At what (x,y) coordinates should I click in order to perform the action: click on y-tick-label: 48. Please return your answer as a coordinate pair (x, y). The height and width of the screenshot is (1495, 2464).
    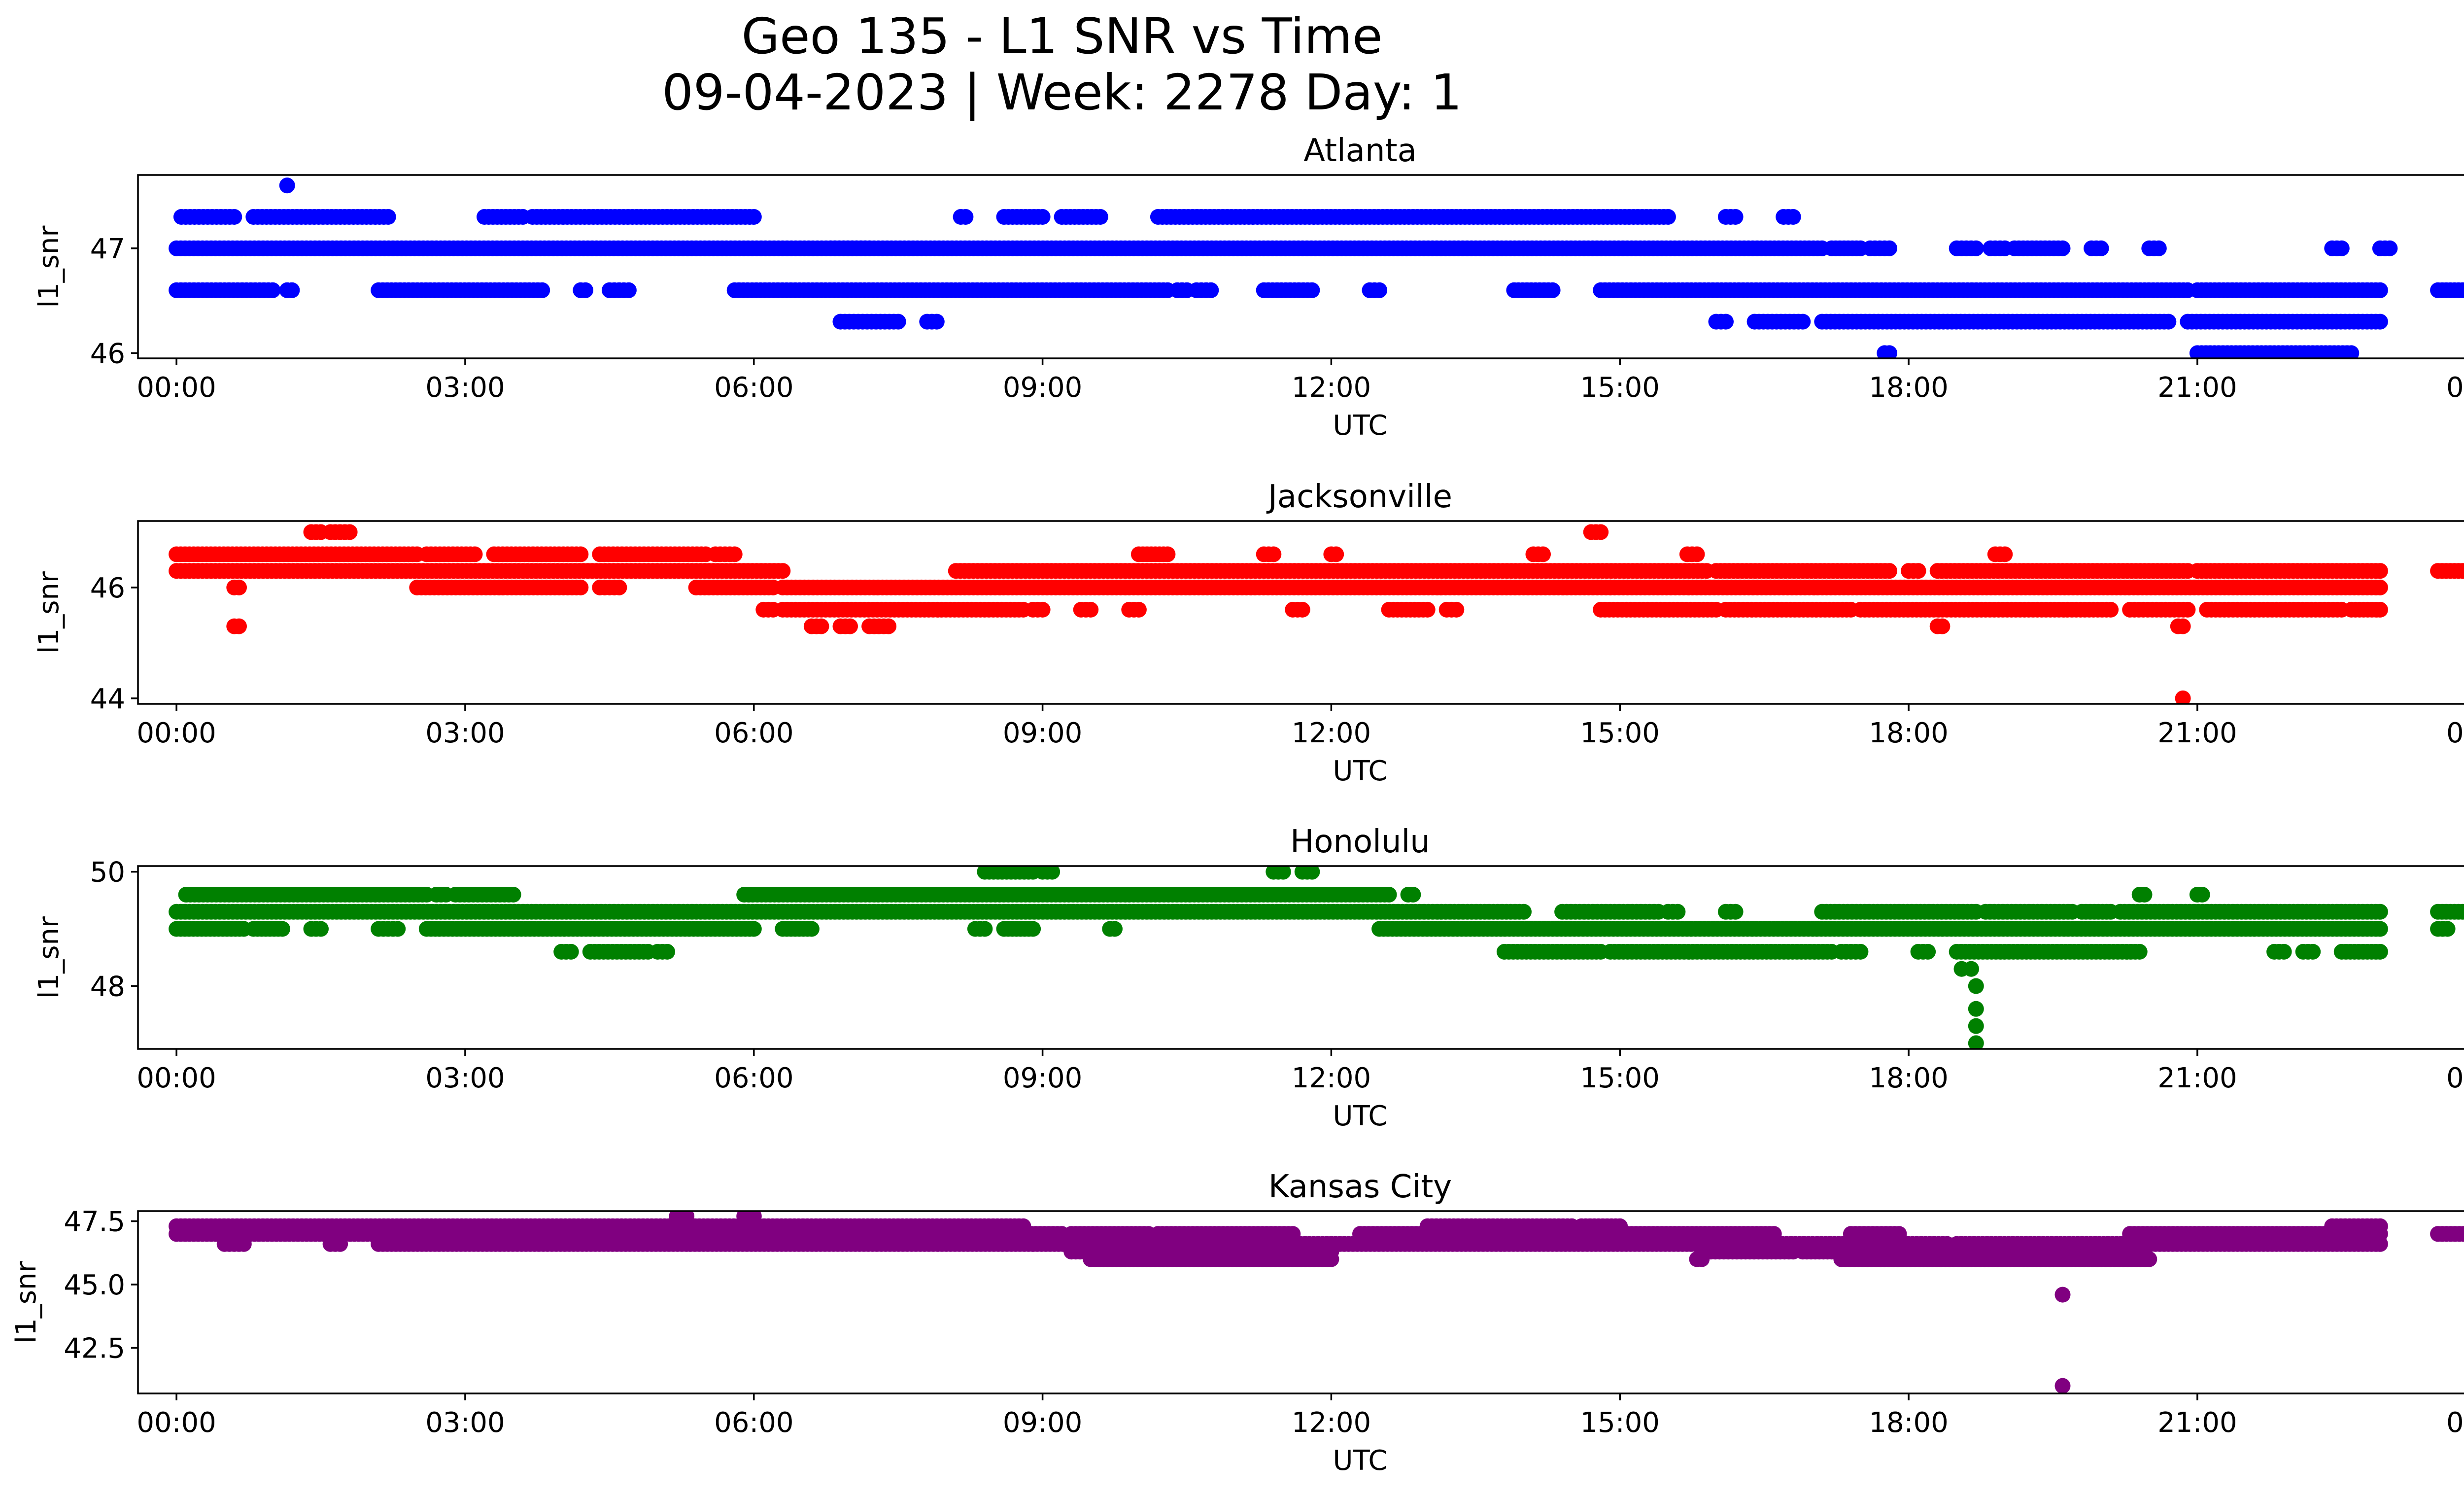
    Looking at the image, I should click on (107, 987).